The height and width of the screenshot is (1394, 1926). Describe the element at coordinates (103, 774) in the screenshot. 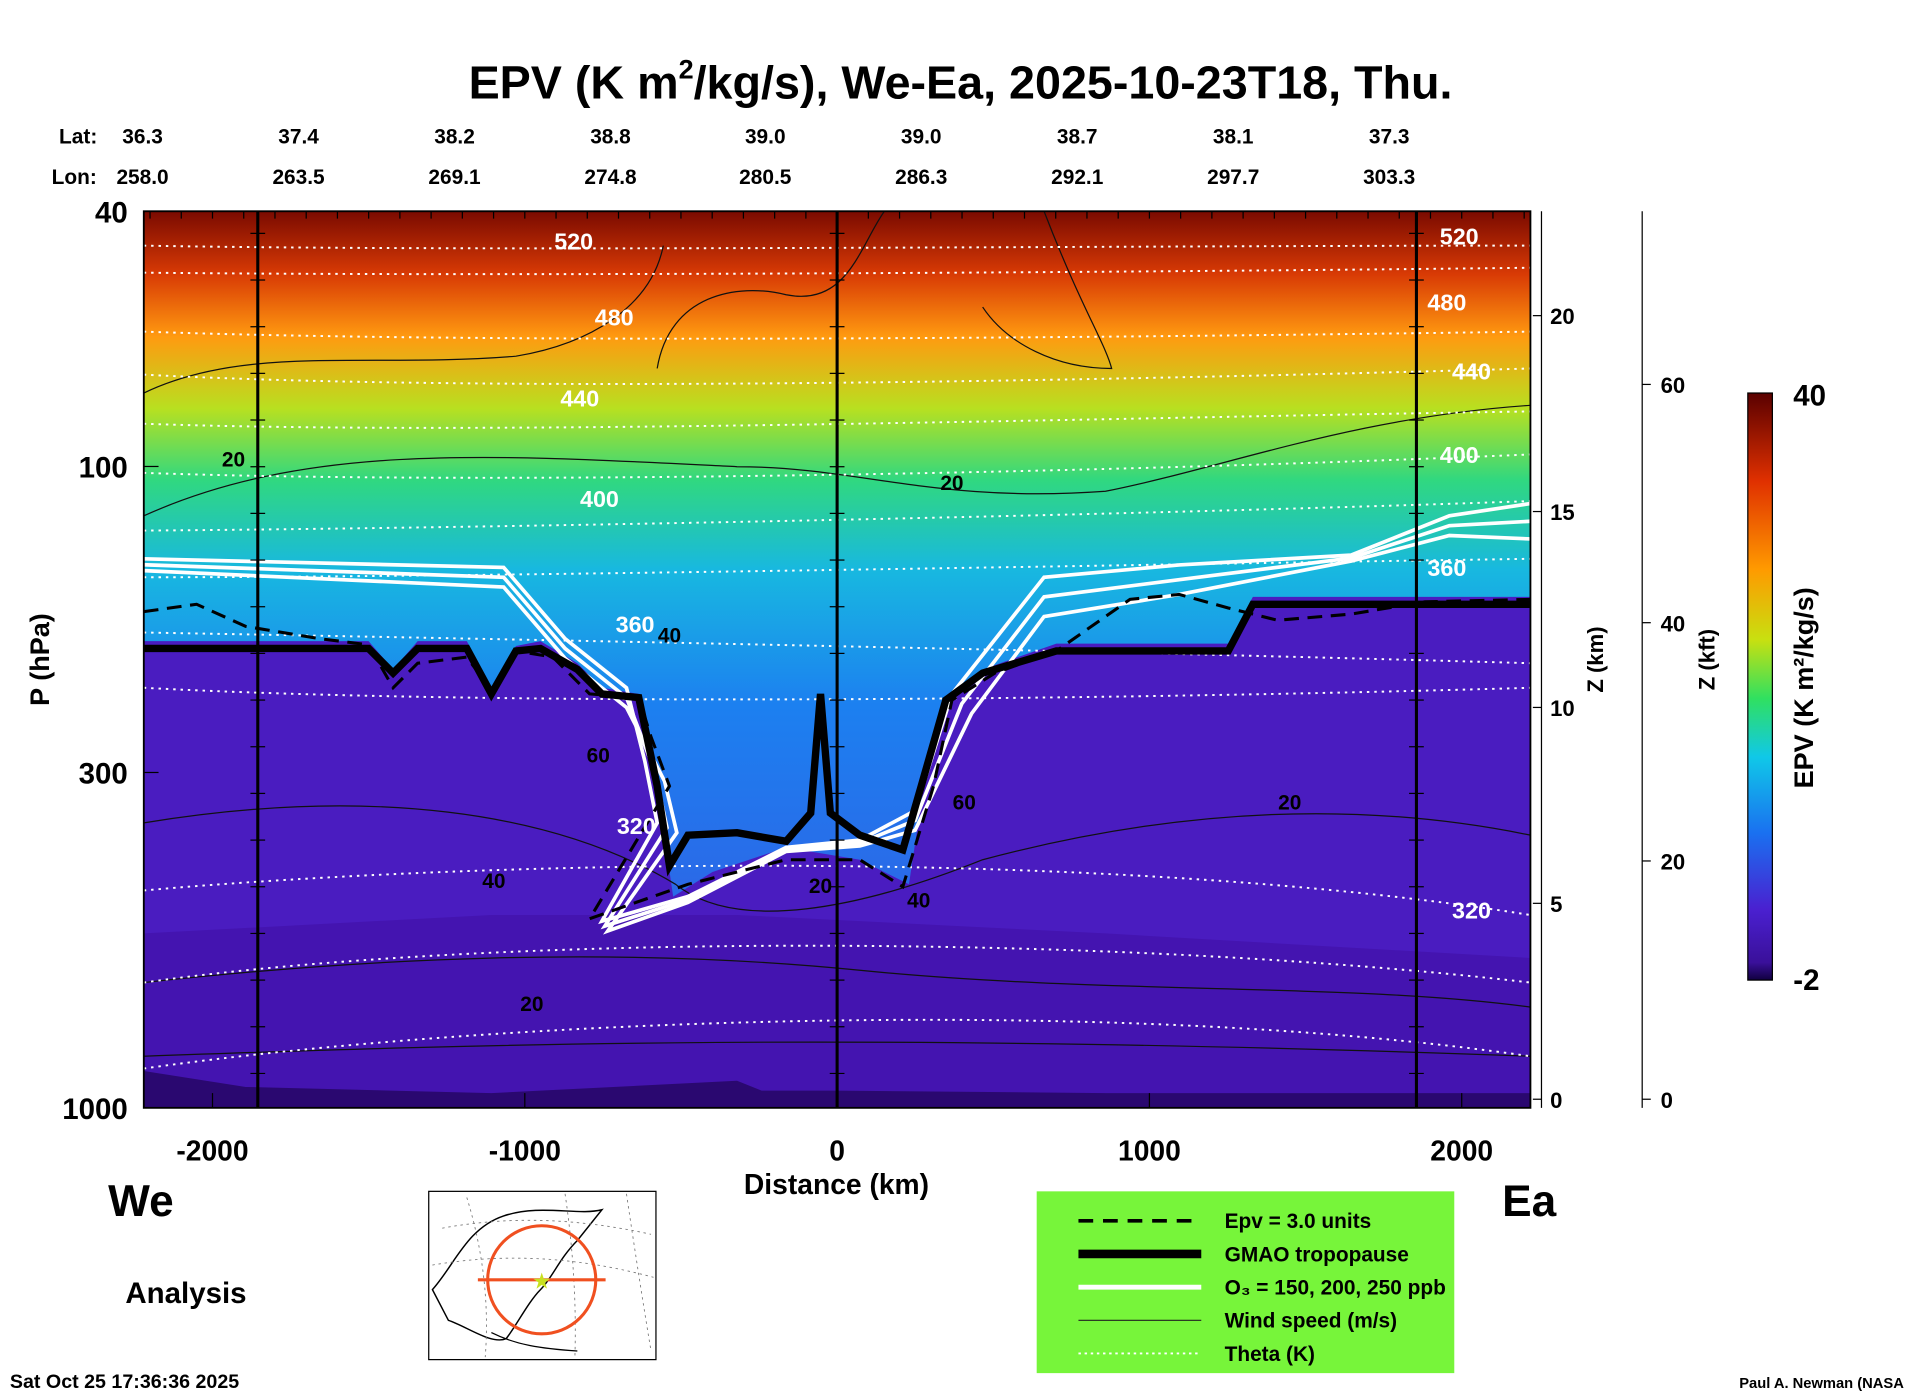

I see `y-tick-label: 300` at that location.